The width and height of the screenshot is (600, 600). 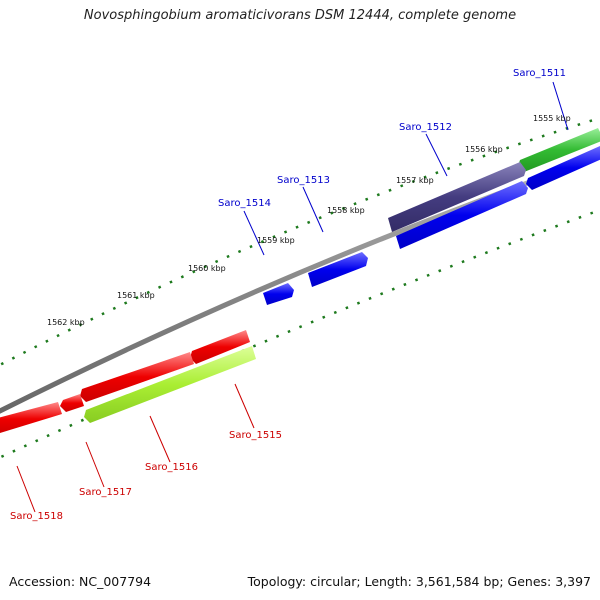 What do you see at coordinates (462, 215) in the screenshot?
I see `gene-saro-1512-blue-feature` at bounding box center [462, 215].